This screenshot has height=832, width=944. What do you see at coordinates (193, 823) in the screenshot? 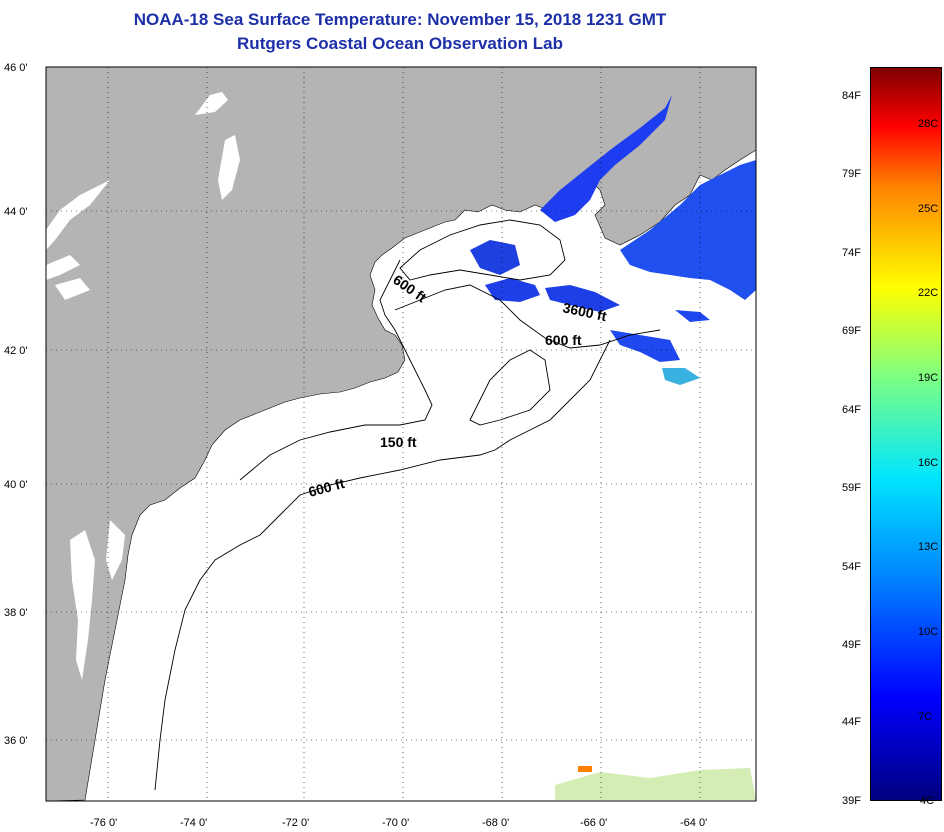
I see `lon-label: -74 0'` at bounding box center [193, 823].